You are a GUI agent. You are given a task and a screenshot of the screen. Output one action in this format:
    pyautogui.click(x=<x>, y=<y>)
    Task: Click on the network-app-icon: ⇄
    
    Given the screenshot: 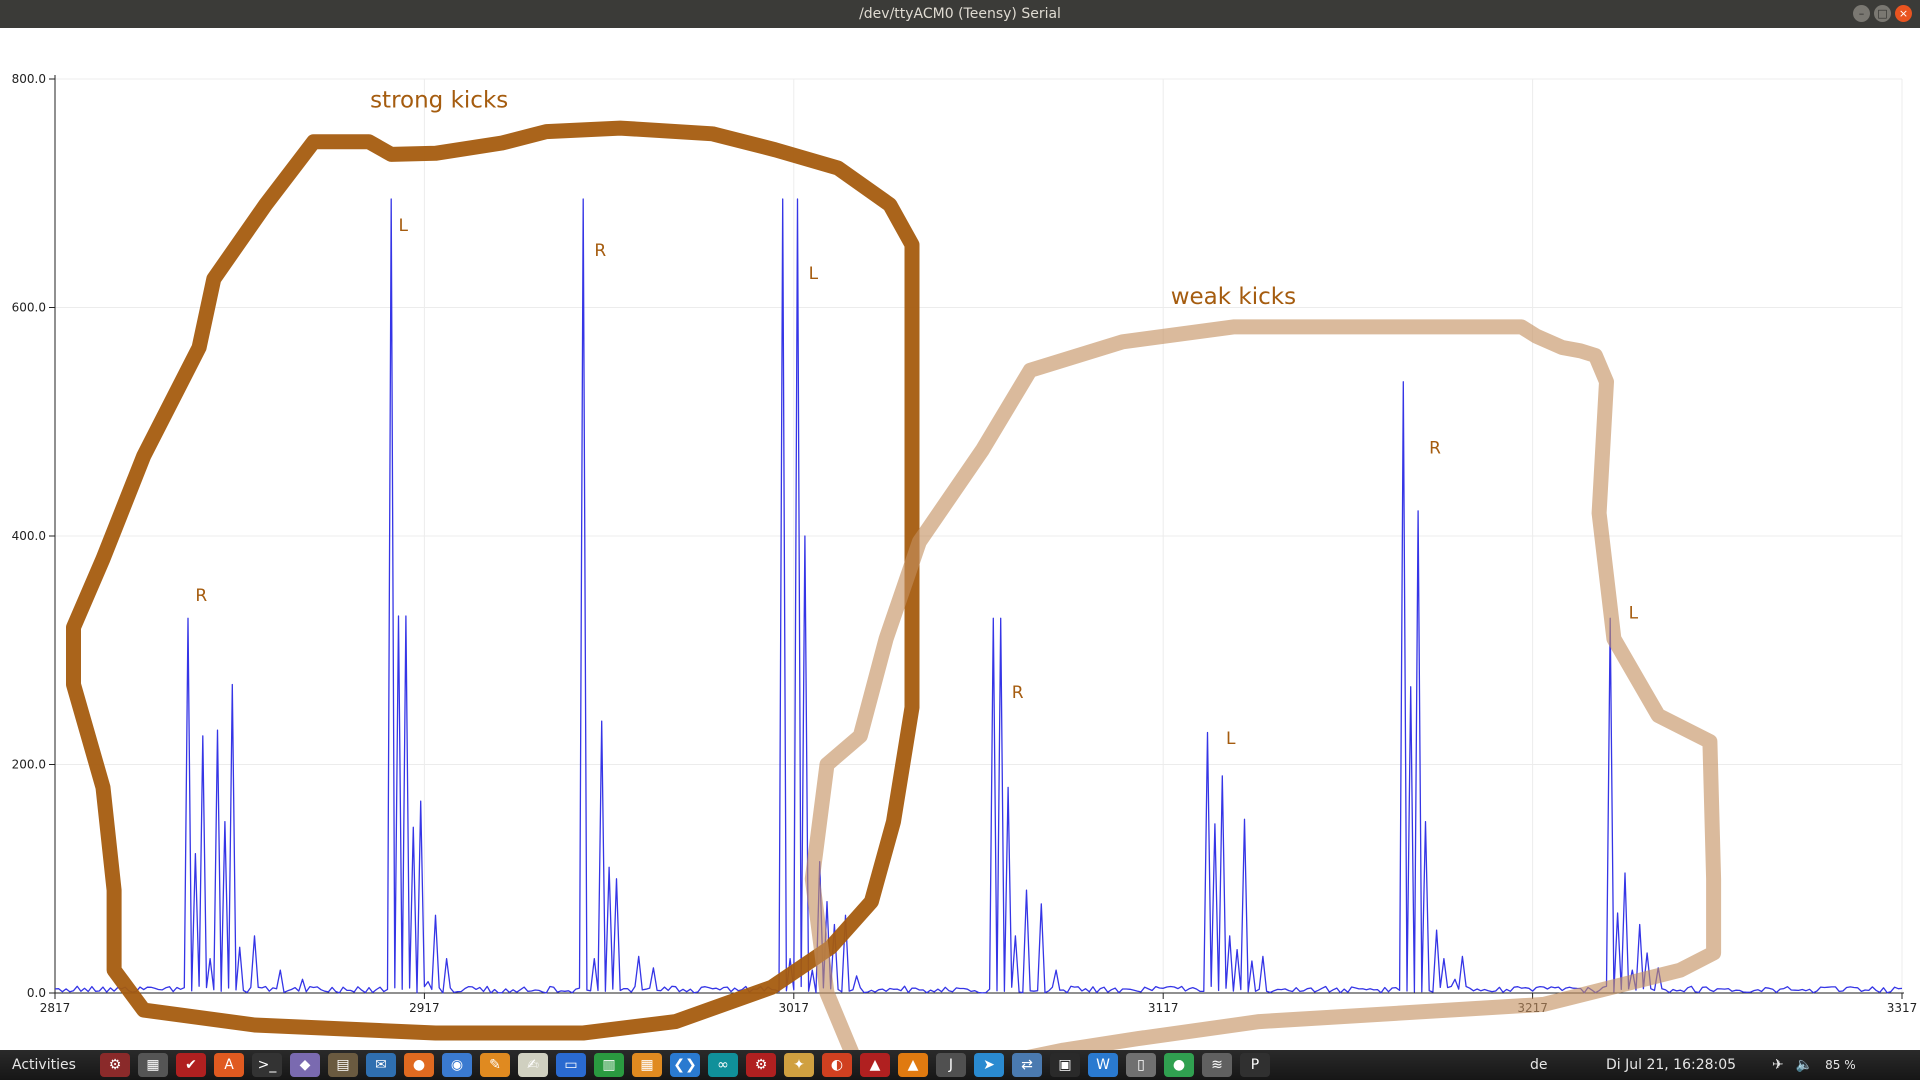 What is the action you would take?
    pyautogui.click(x=1027, y=1065)
    